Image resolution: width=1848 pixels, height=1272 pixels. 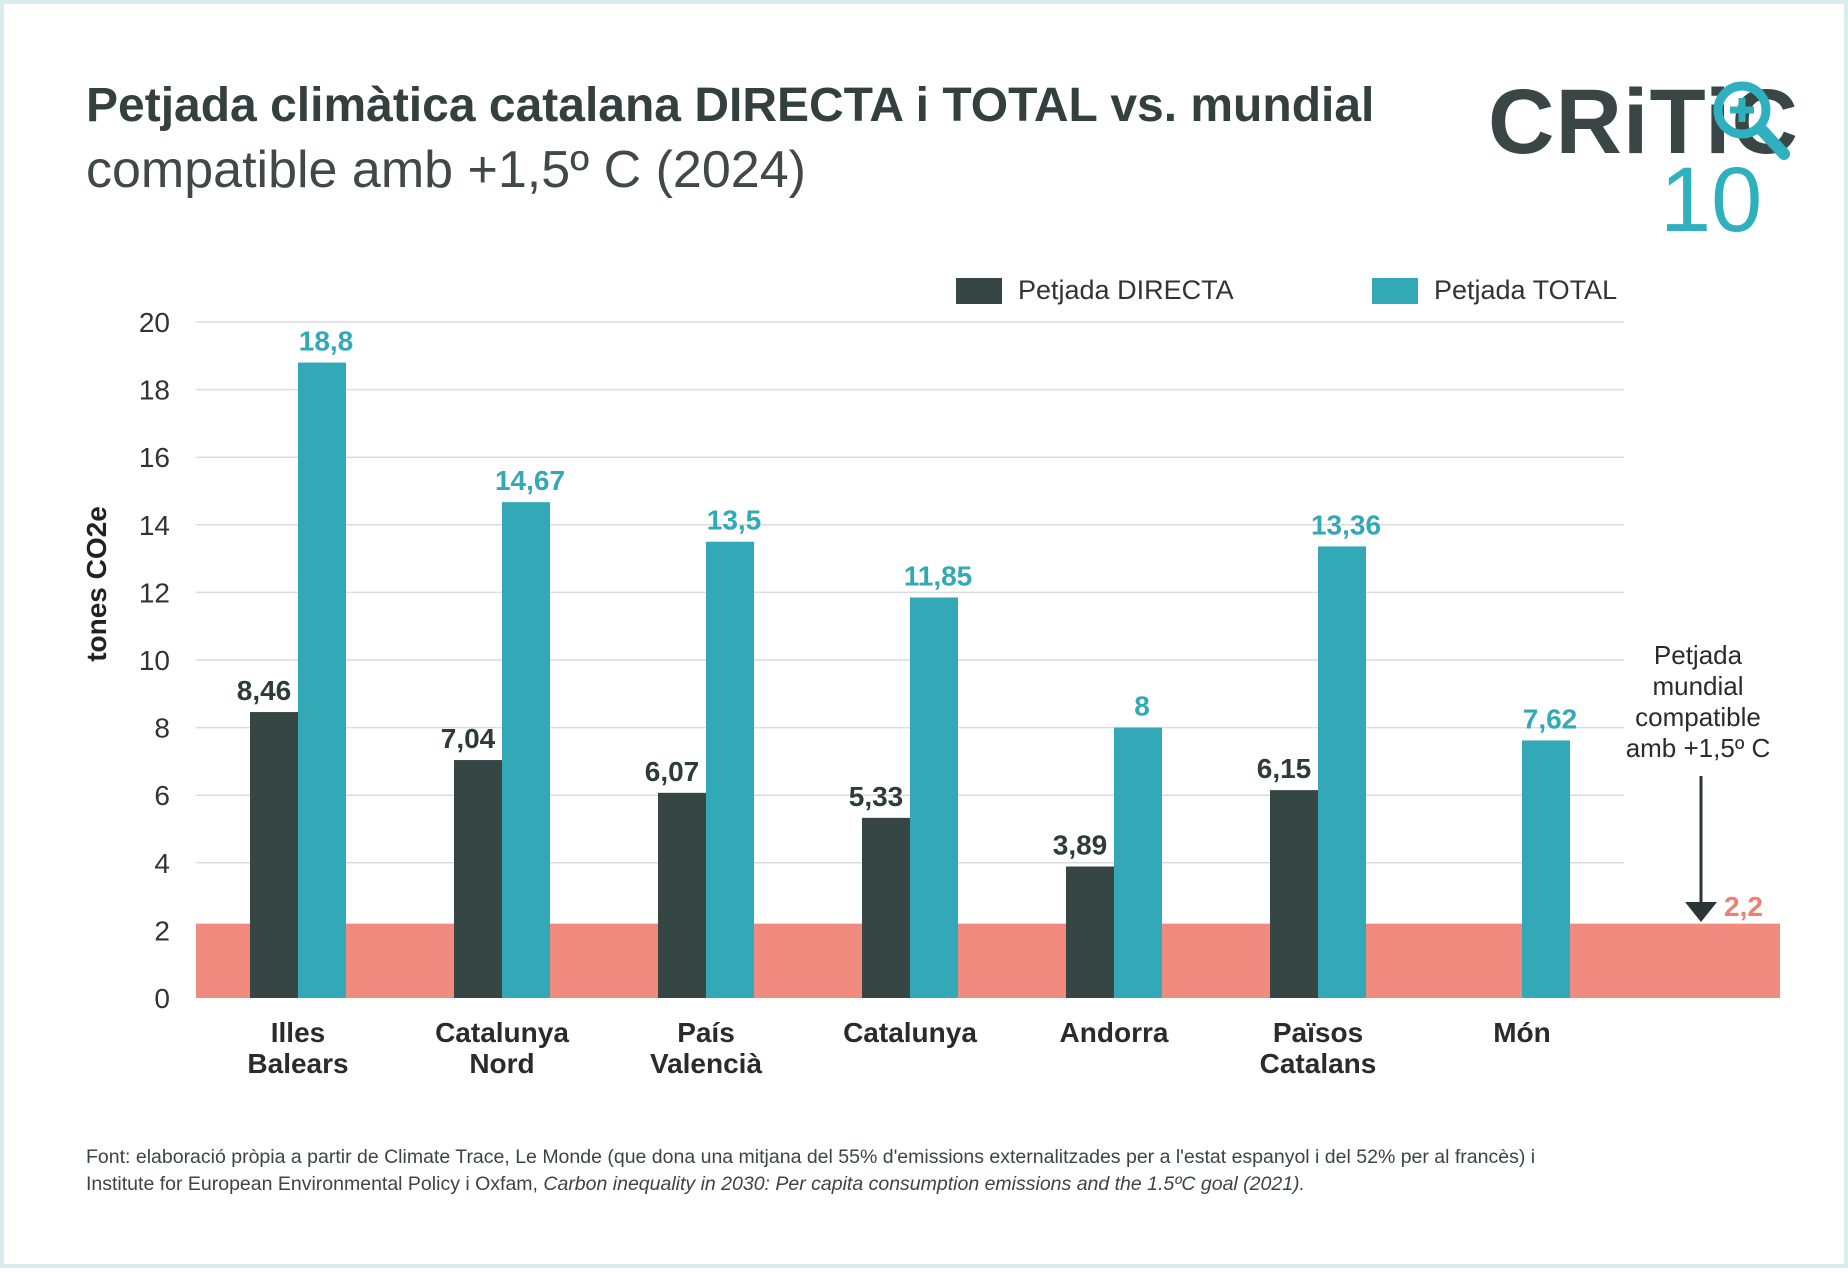 What do you see at coordinates (1142, 706) in the screenshot?
I see `data-label: 8` at bounding box center [1142, 706].